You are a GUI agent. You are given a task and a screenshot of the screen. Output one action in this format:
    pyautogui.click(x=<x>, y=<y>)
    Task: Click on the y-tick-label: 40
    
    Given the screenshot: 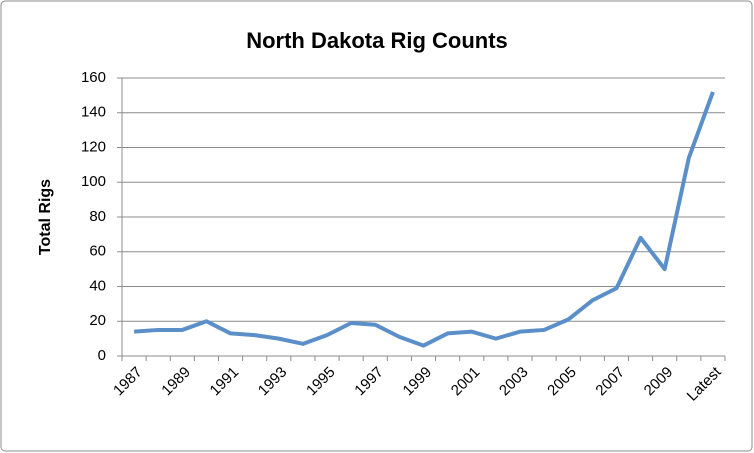 What is the action you would take?
    pyautogui.click(x=97, y=285)
    